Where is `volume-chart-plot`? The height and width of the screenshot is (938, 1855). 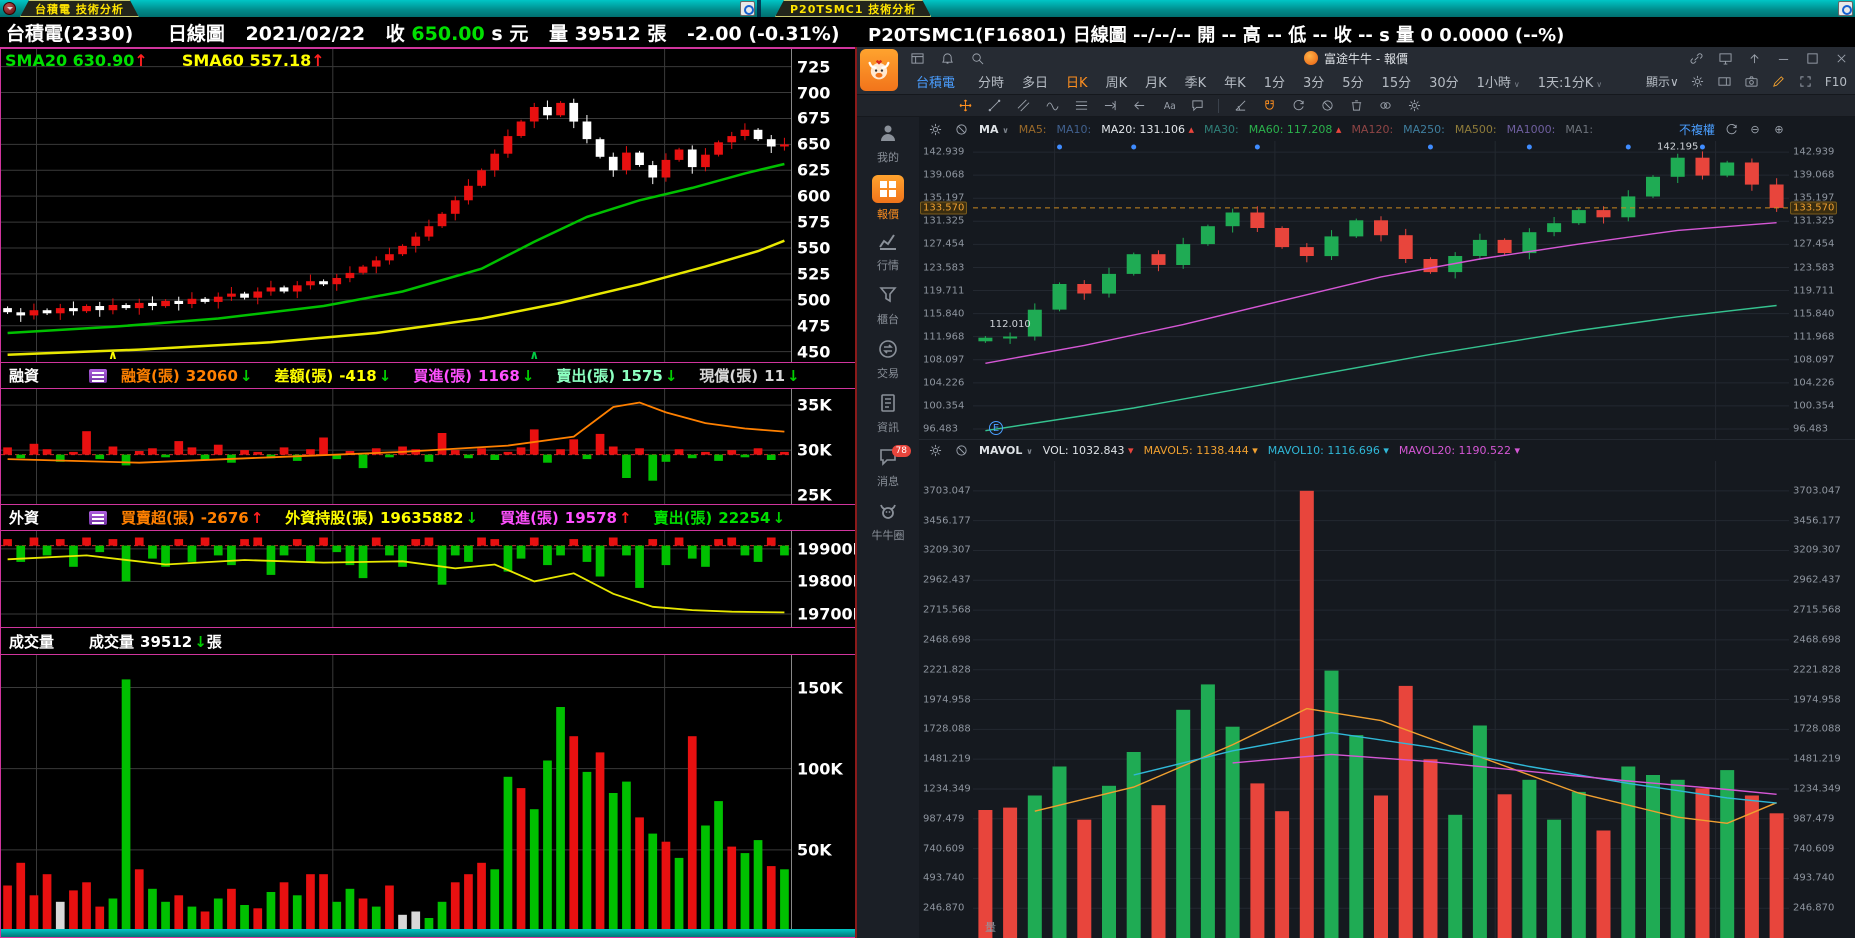 volume-chart-plot is located at coordinates (396, 793).